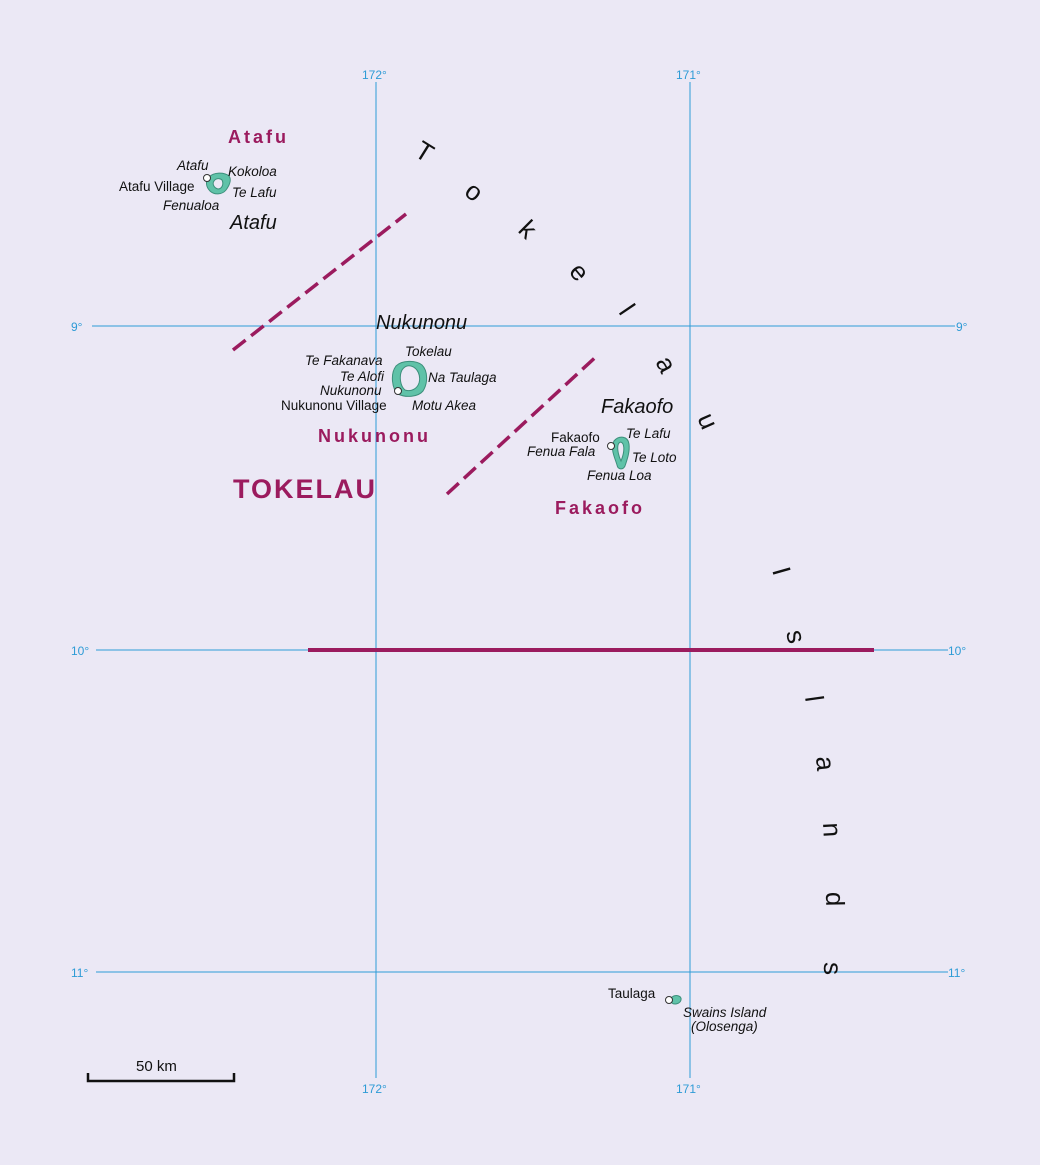 This screenshot has width=1040, height=1165. What do you see at coordinates (351, 390) in the screenshot?
I see `label-nukunonu-islet: Nukunonu` at bounding box center [351, 390].